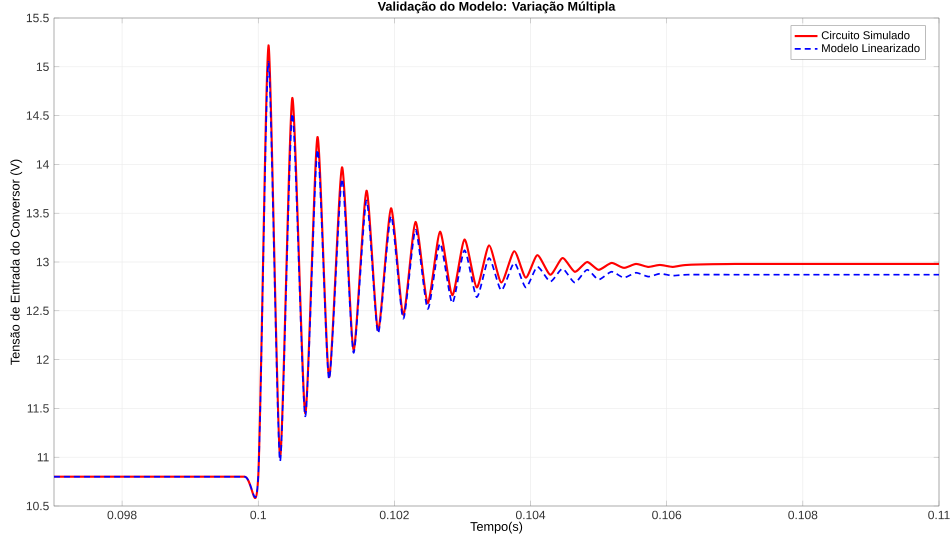 The image size is (950, 544). Describe the element at coordinates (42, 262) in the screenshot. I see `y-tick-label: 13` at that location.